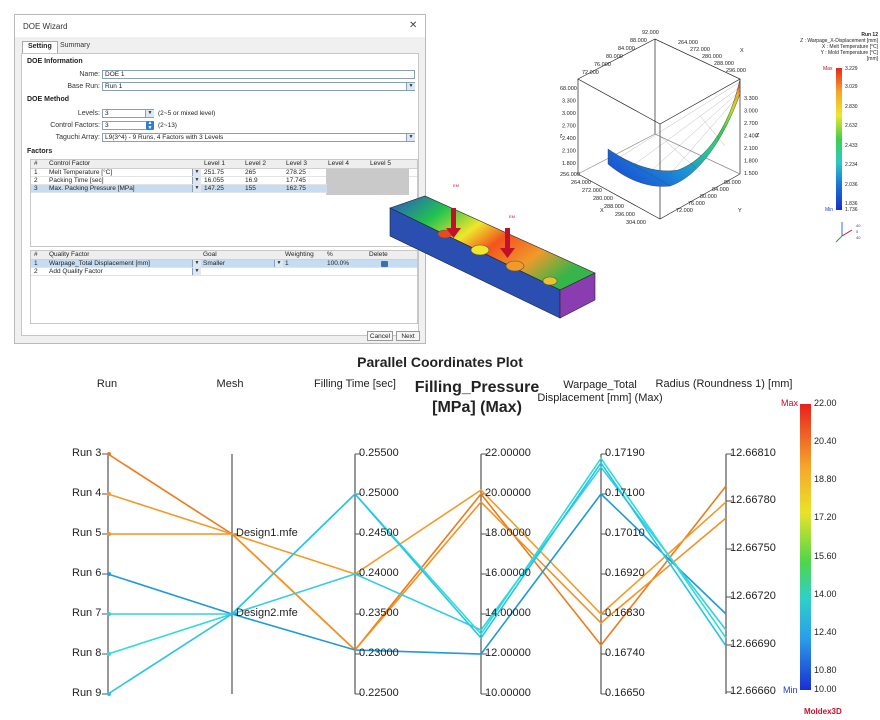 This screenshot has height=720, width=880. Describe the element at coordinates (92, 188) in the screenshot. I see `control-factor-name: Max. Packing Pressure [MPa]` at that location.